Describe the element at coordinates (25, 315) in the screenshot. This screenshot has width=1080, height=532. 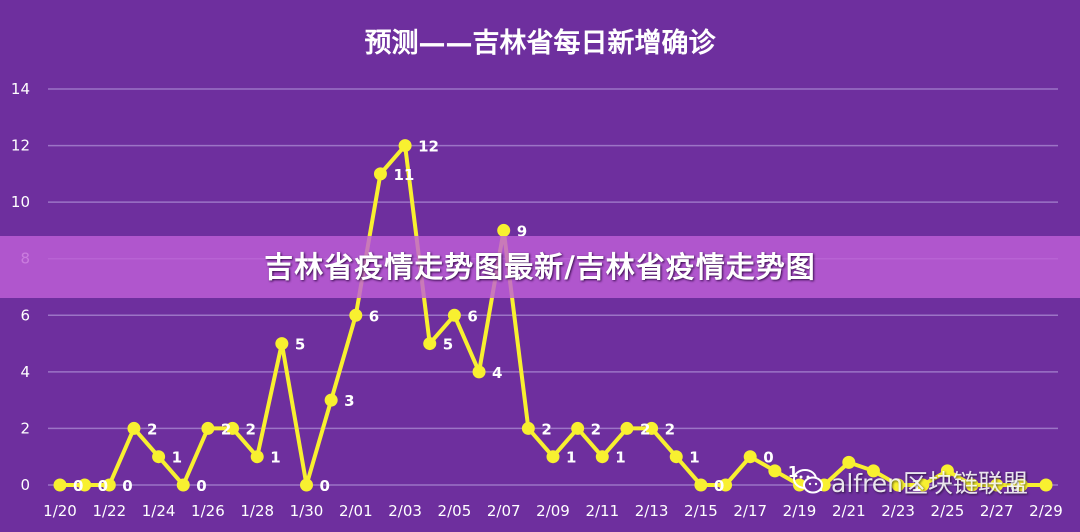
I see `y-tick-label: 6` at that location.